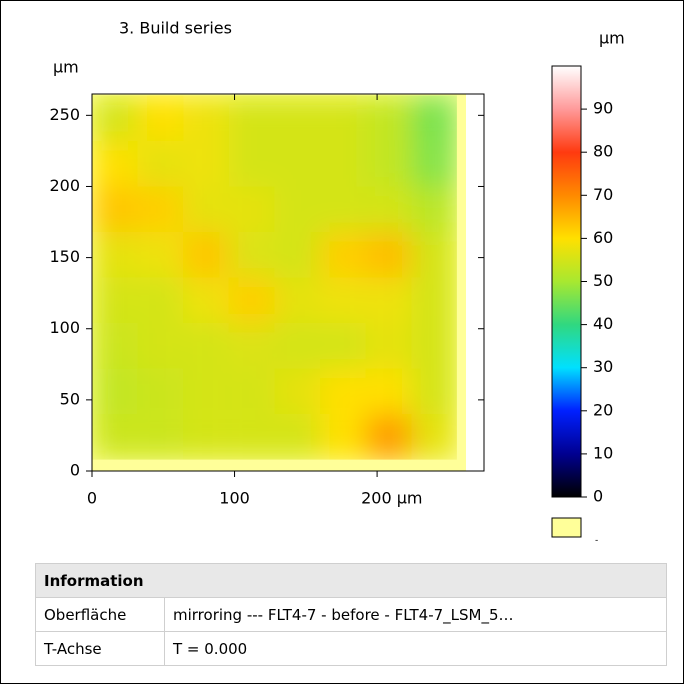  What do you see at coordinates (66, 67) in the screenshot?
I see `y-unit: µm` at bounding box center [66, 67].